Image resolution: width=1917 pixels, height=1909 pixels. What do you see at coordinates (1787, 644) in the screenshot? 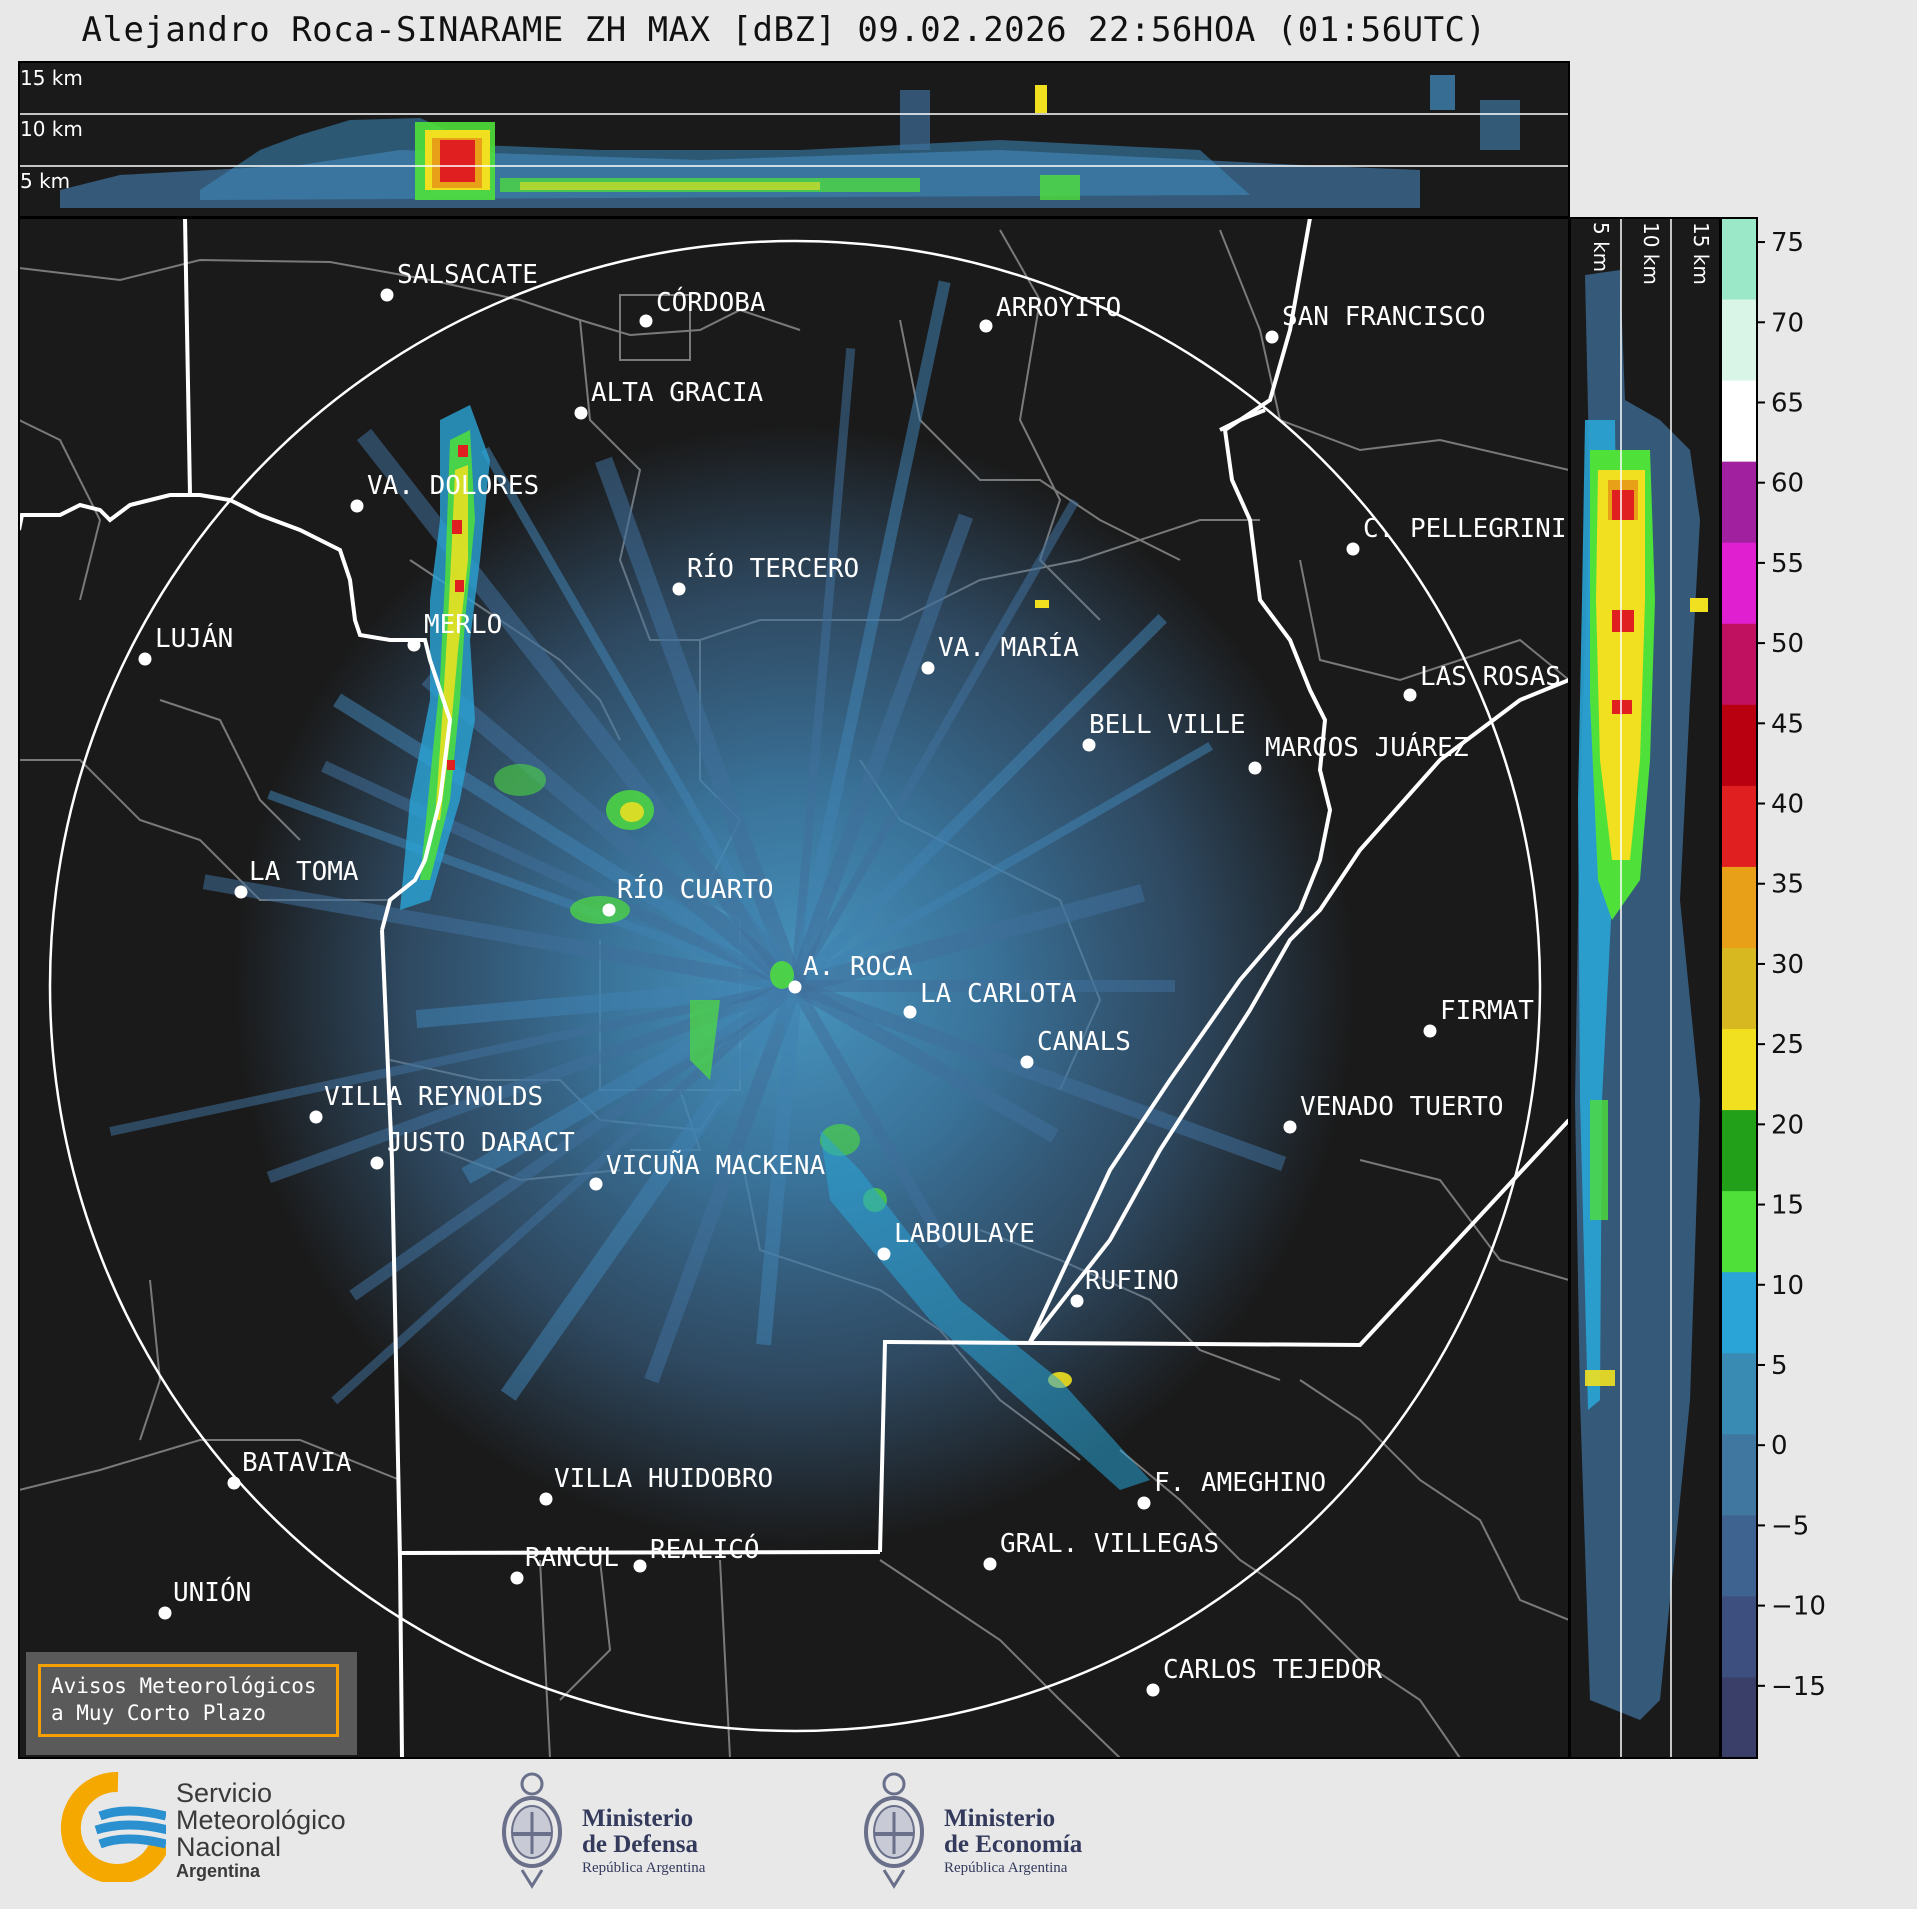
I see `colorbar-tick-label: 50` at bounding box center [1787, 644].